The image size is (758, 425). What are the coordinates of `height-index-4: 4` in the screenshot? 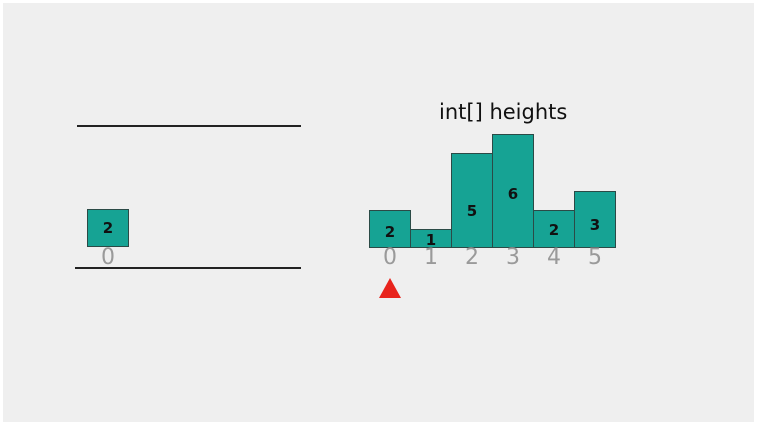 It's located at (554, 257).